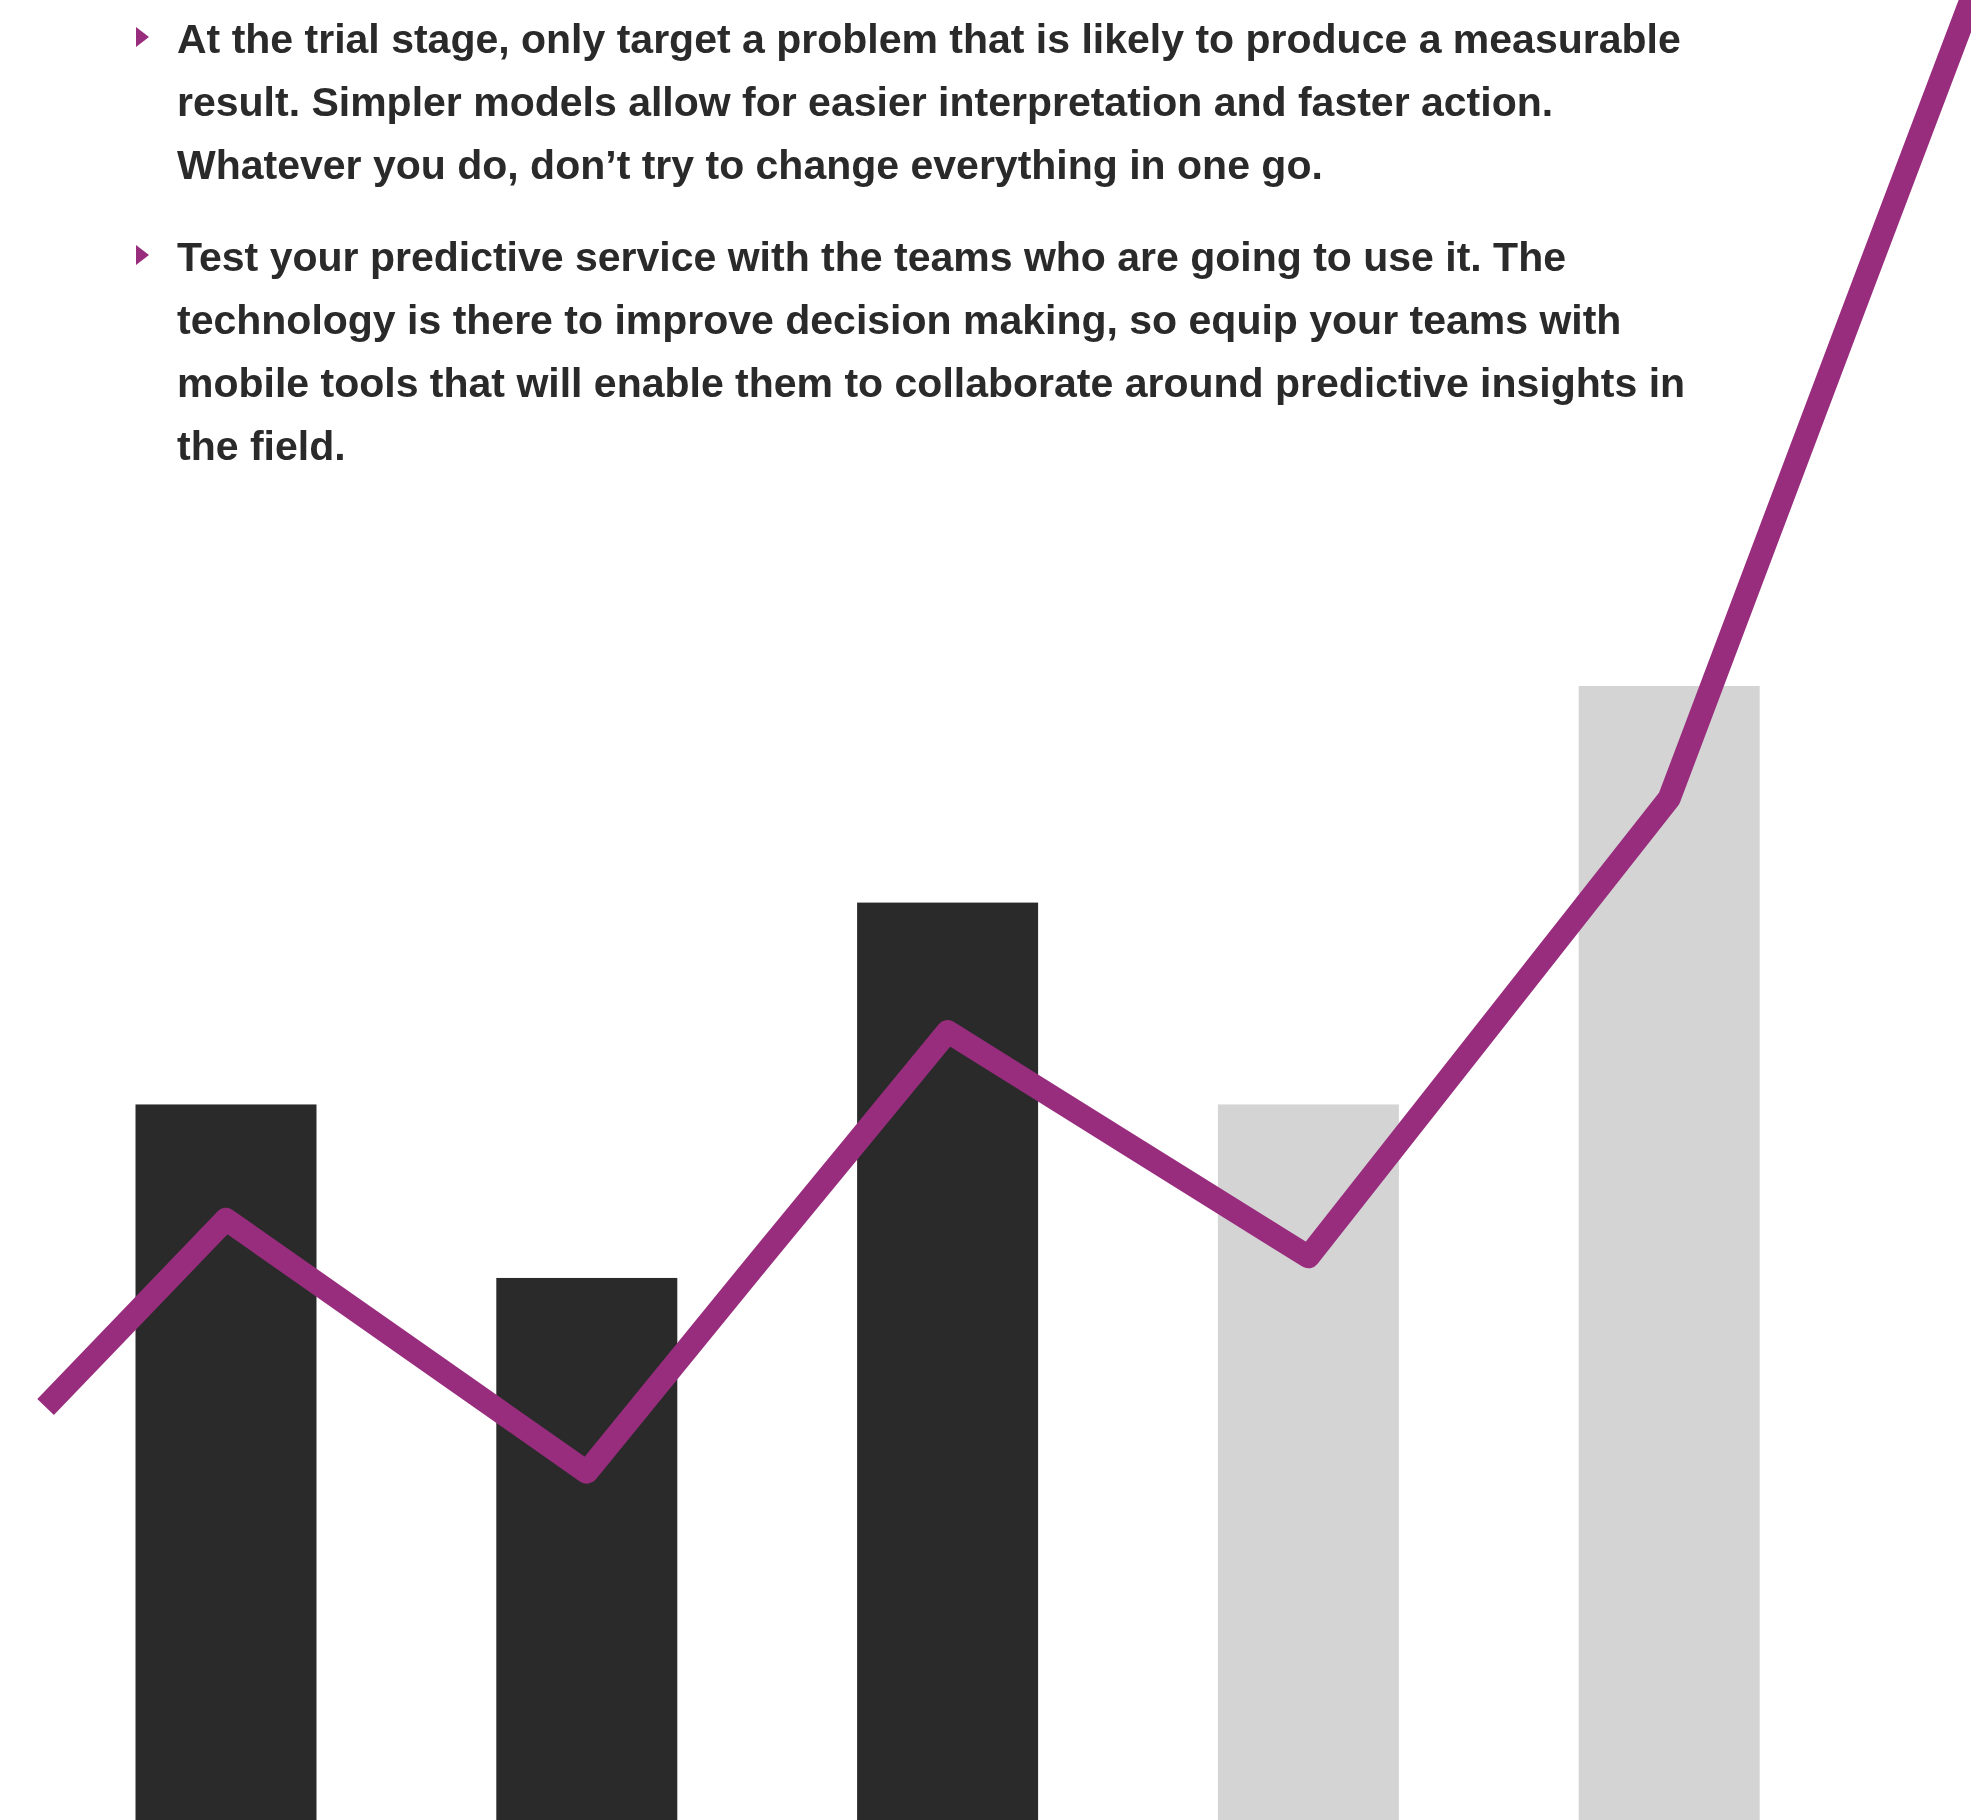  I want to click on annotation: Test your predictive service with the teams who are going to use it. The technology is there to improve decision making, so equip your teams with mobile tools that will enable them to collaborate around predictive insights in the field., so click(931, 351).